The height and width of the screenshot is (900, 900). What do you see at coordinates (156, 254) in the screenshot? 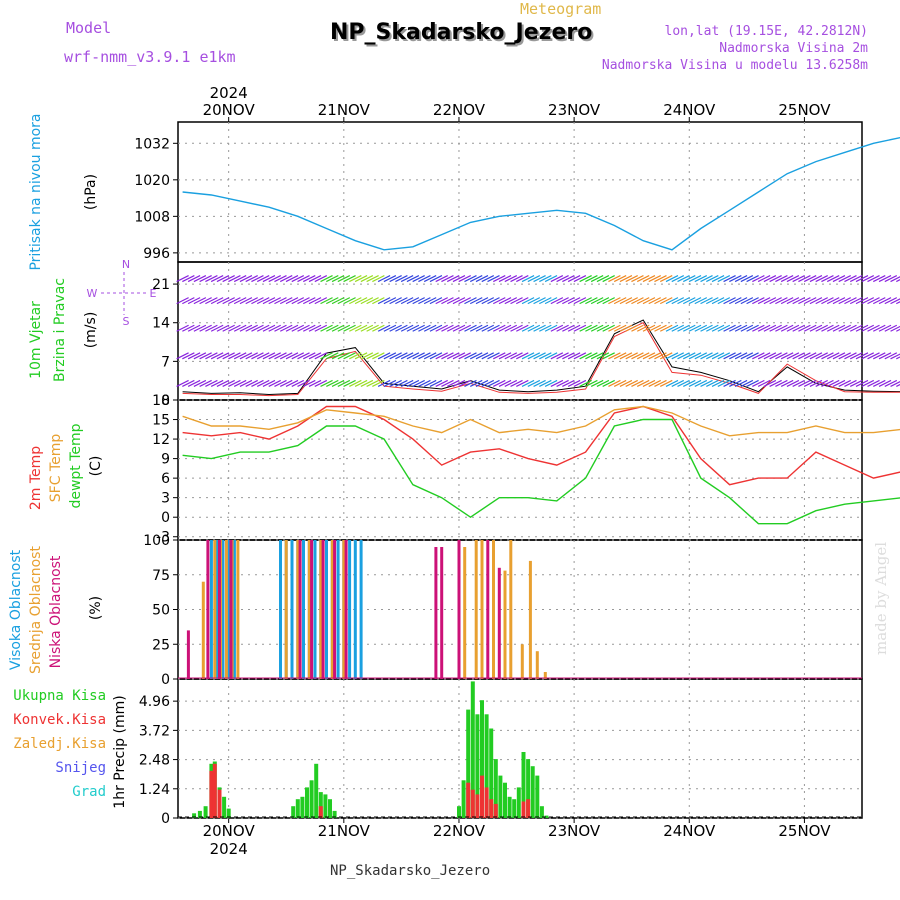
I see `y-tick-label: 996` at bounding box center [156, 254].